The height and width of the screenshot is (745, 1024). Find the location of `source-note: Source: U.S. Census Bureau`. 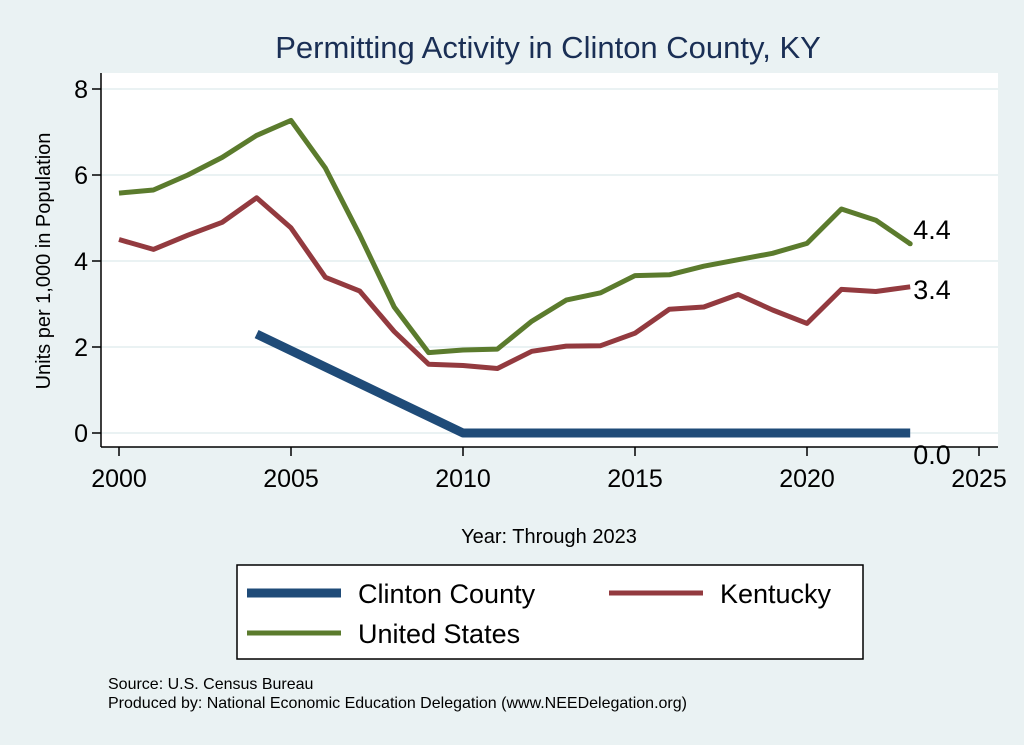

source-note: Source: U.S. Census Bureau is located at coordinates (210, 684).